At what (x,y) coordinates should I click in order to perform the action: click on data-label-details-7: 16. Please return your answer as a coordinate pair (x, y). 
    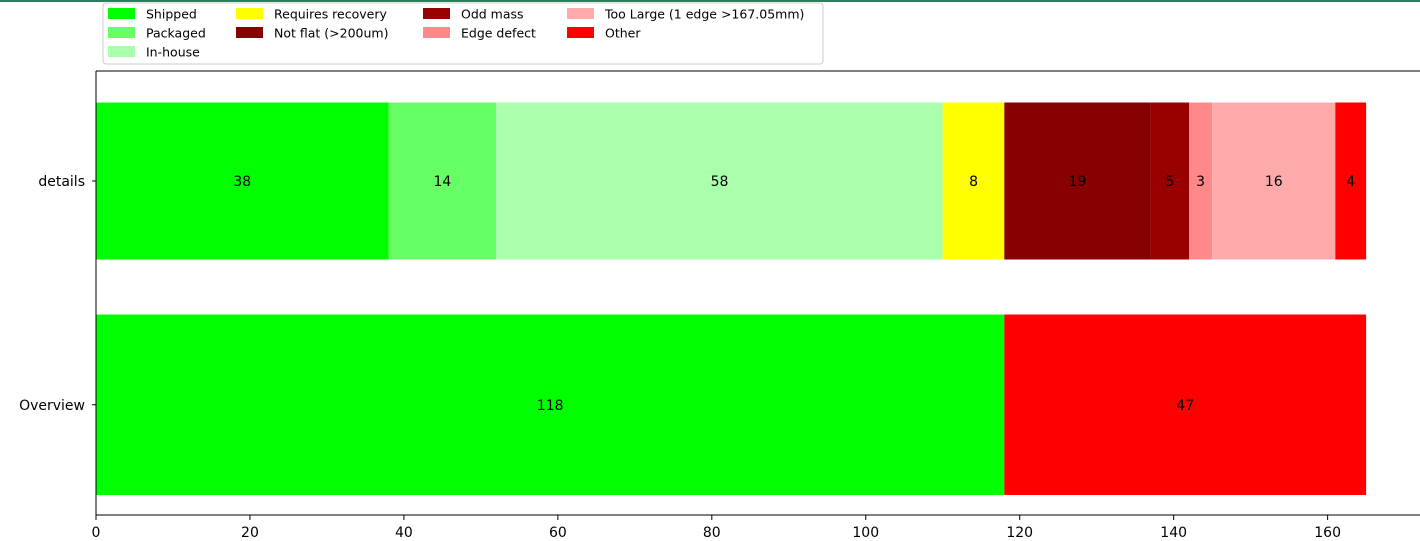
    Looking at the image, I should click on (1274, 182).